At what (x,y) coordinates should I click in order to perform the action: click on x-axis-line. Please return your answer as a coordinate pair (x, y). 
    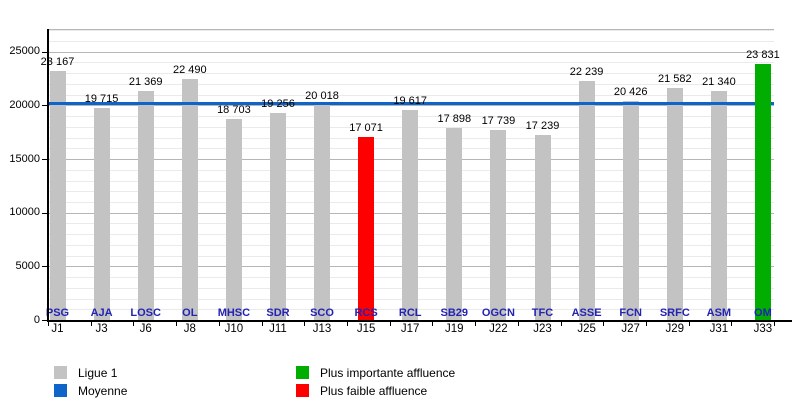
    Looking at the image, I should click on (419, 321).